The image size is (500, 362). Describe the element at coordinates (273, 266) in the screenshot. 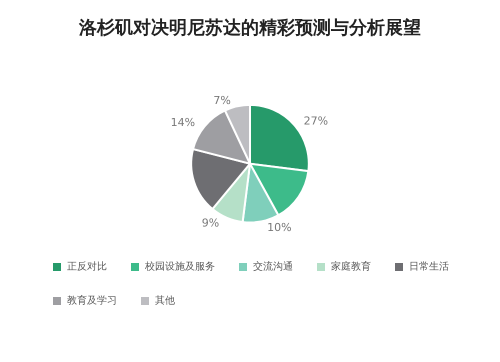

I see `legend-label: 交流沟通` at that location.